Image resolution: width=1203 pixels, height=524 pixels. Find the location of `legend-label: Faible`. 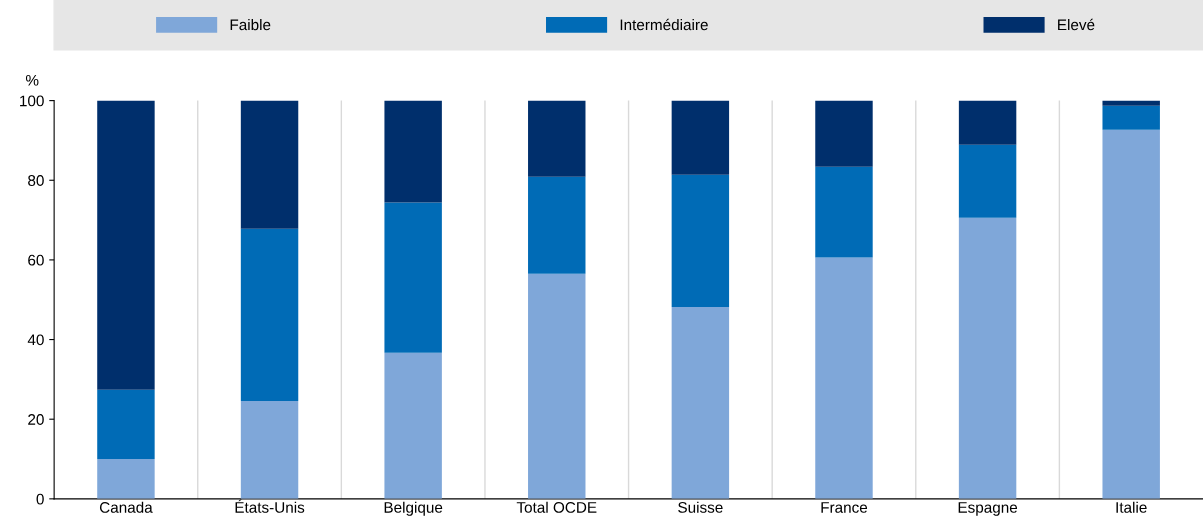

legend-label: Faible is located at coordinates (250, 24).